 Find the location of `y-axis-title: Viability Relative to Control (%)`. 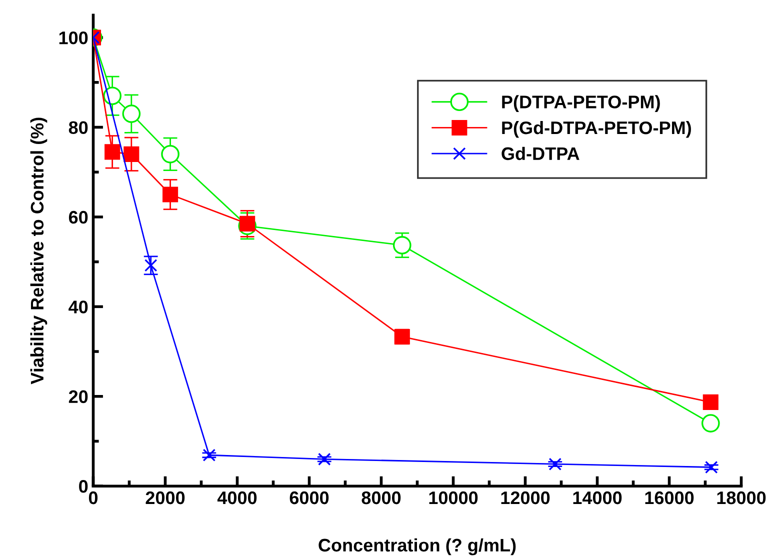

y-axis-title: Viability Relative to Control (%) is located at coordinates (39, 251).